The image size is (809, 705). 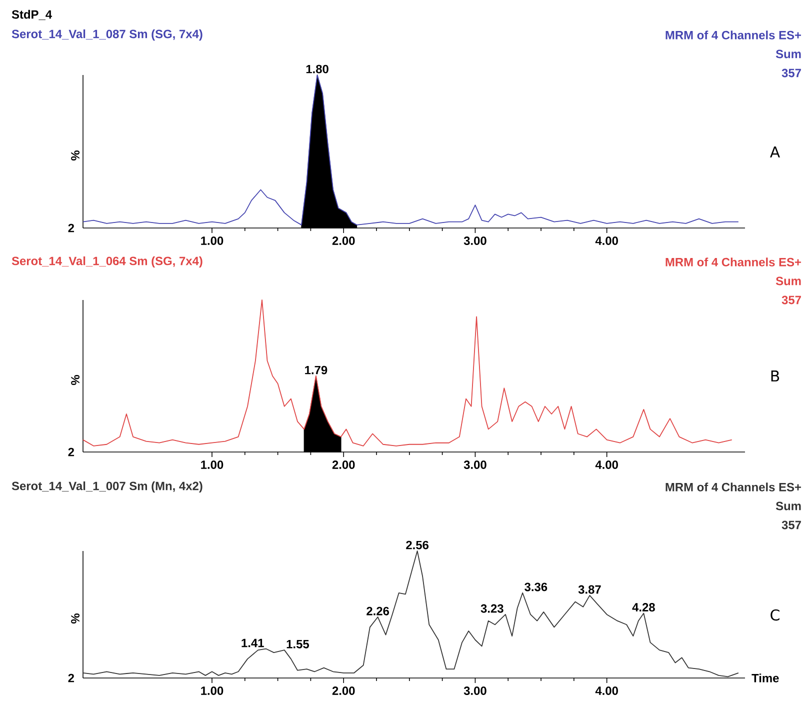 I want to click on annotation: 2.56, so click(x=417, y=545).